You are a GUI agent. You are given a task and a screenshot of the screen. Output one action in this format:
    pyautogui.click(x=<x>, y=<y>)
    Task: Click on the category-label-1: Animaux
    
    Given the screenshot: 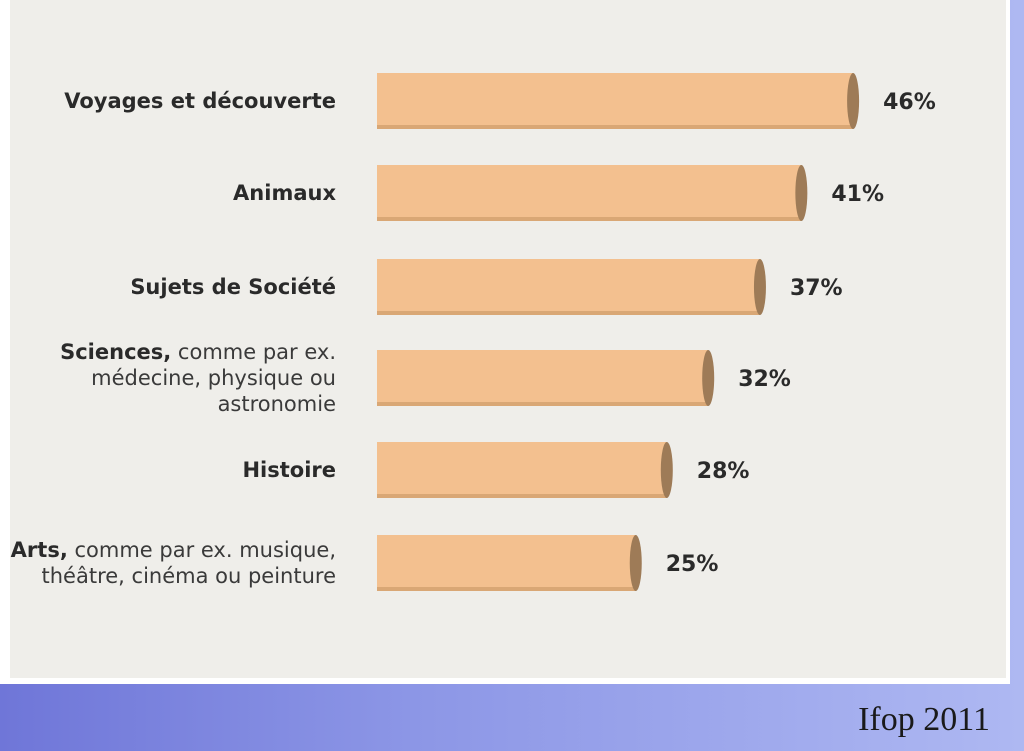 What is the action you would take?
    pyautogui.click(x=168, y=193)
    